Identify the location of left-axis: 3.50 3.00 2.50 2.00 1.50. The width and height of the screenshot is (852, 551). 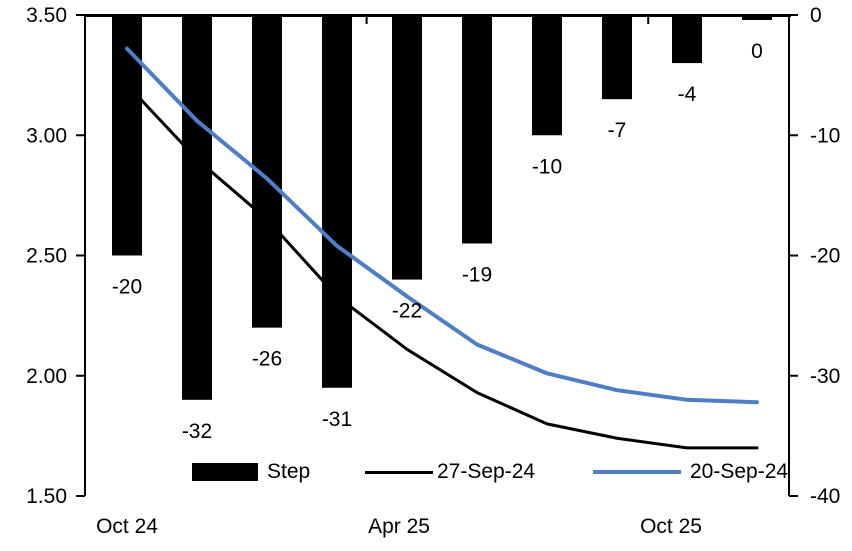
(55, 256).